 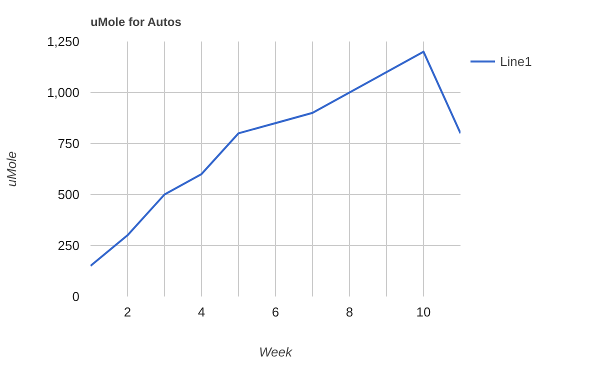 What do you see at coordinates (69, 194) in the screenshot?
I see `y-tick-label: 500` at bounding box center [69, 194].